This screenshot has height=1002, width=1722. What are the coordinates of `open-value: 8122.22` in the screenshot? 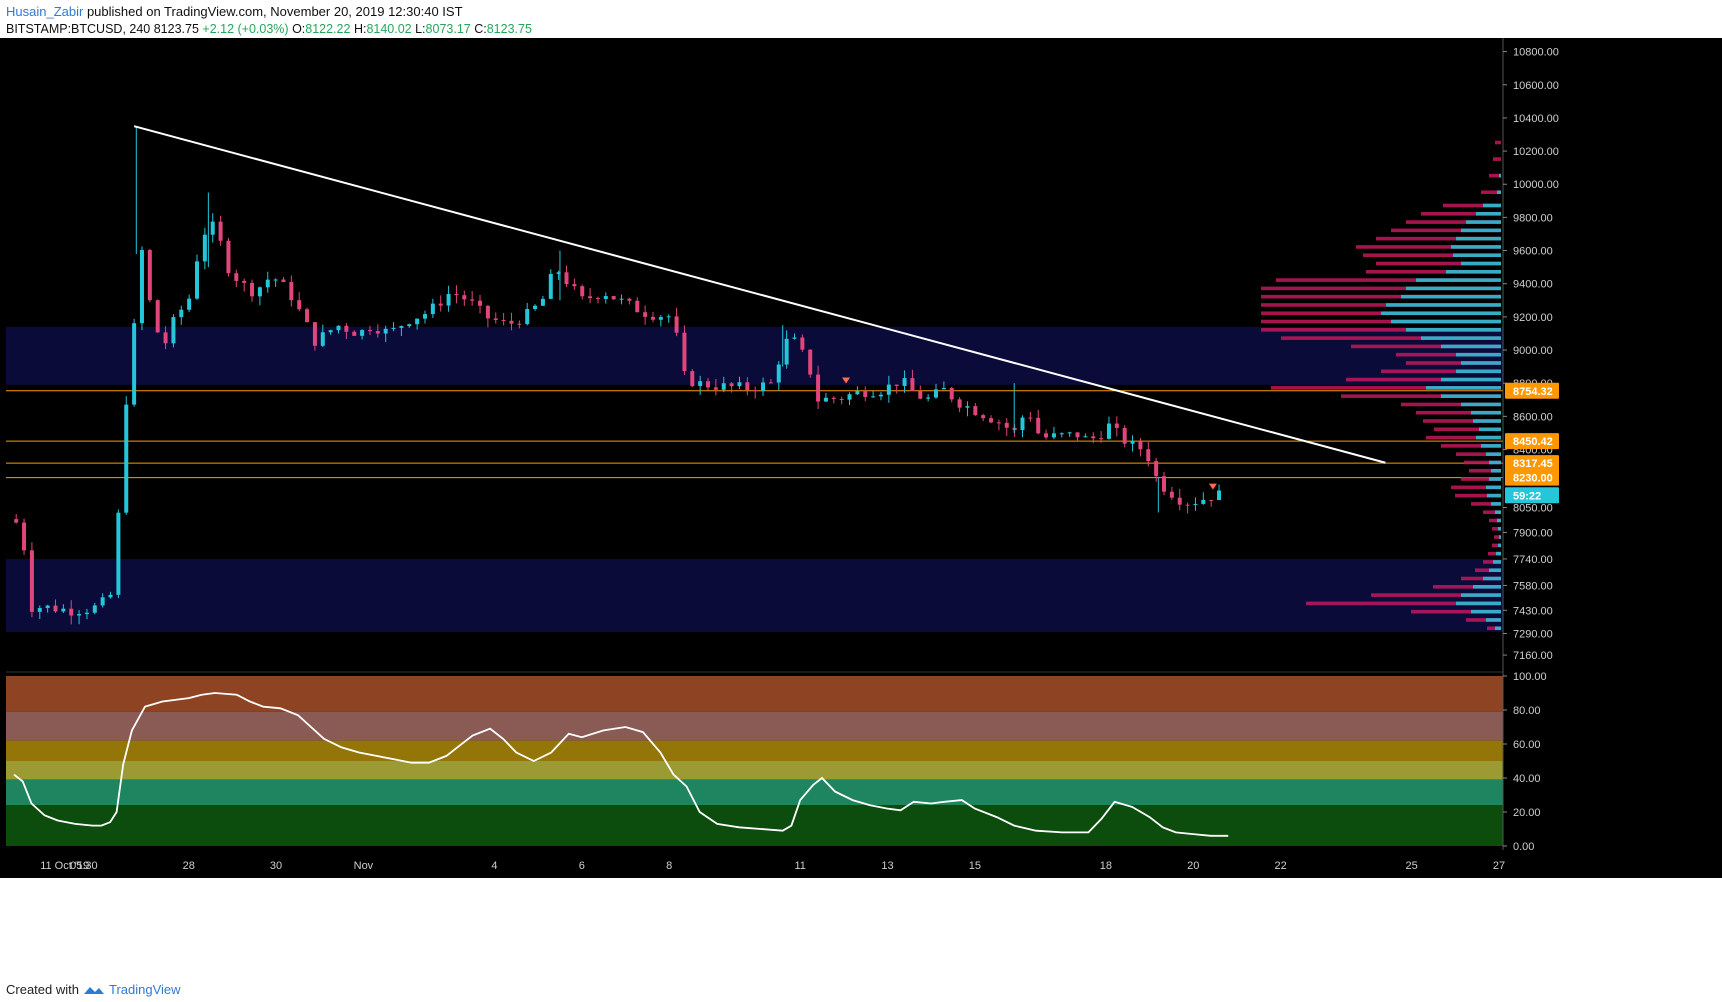 It's located at (328, 29).